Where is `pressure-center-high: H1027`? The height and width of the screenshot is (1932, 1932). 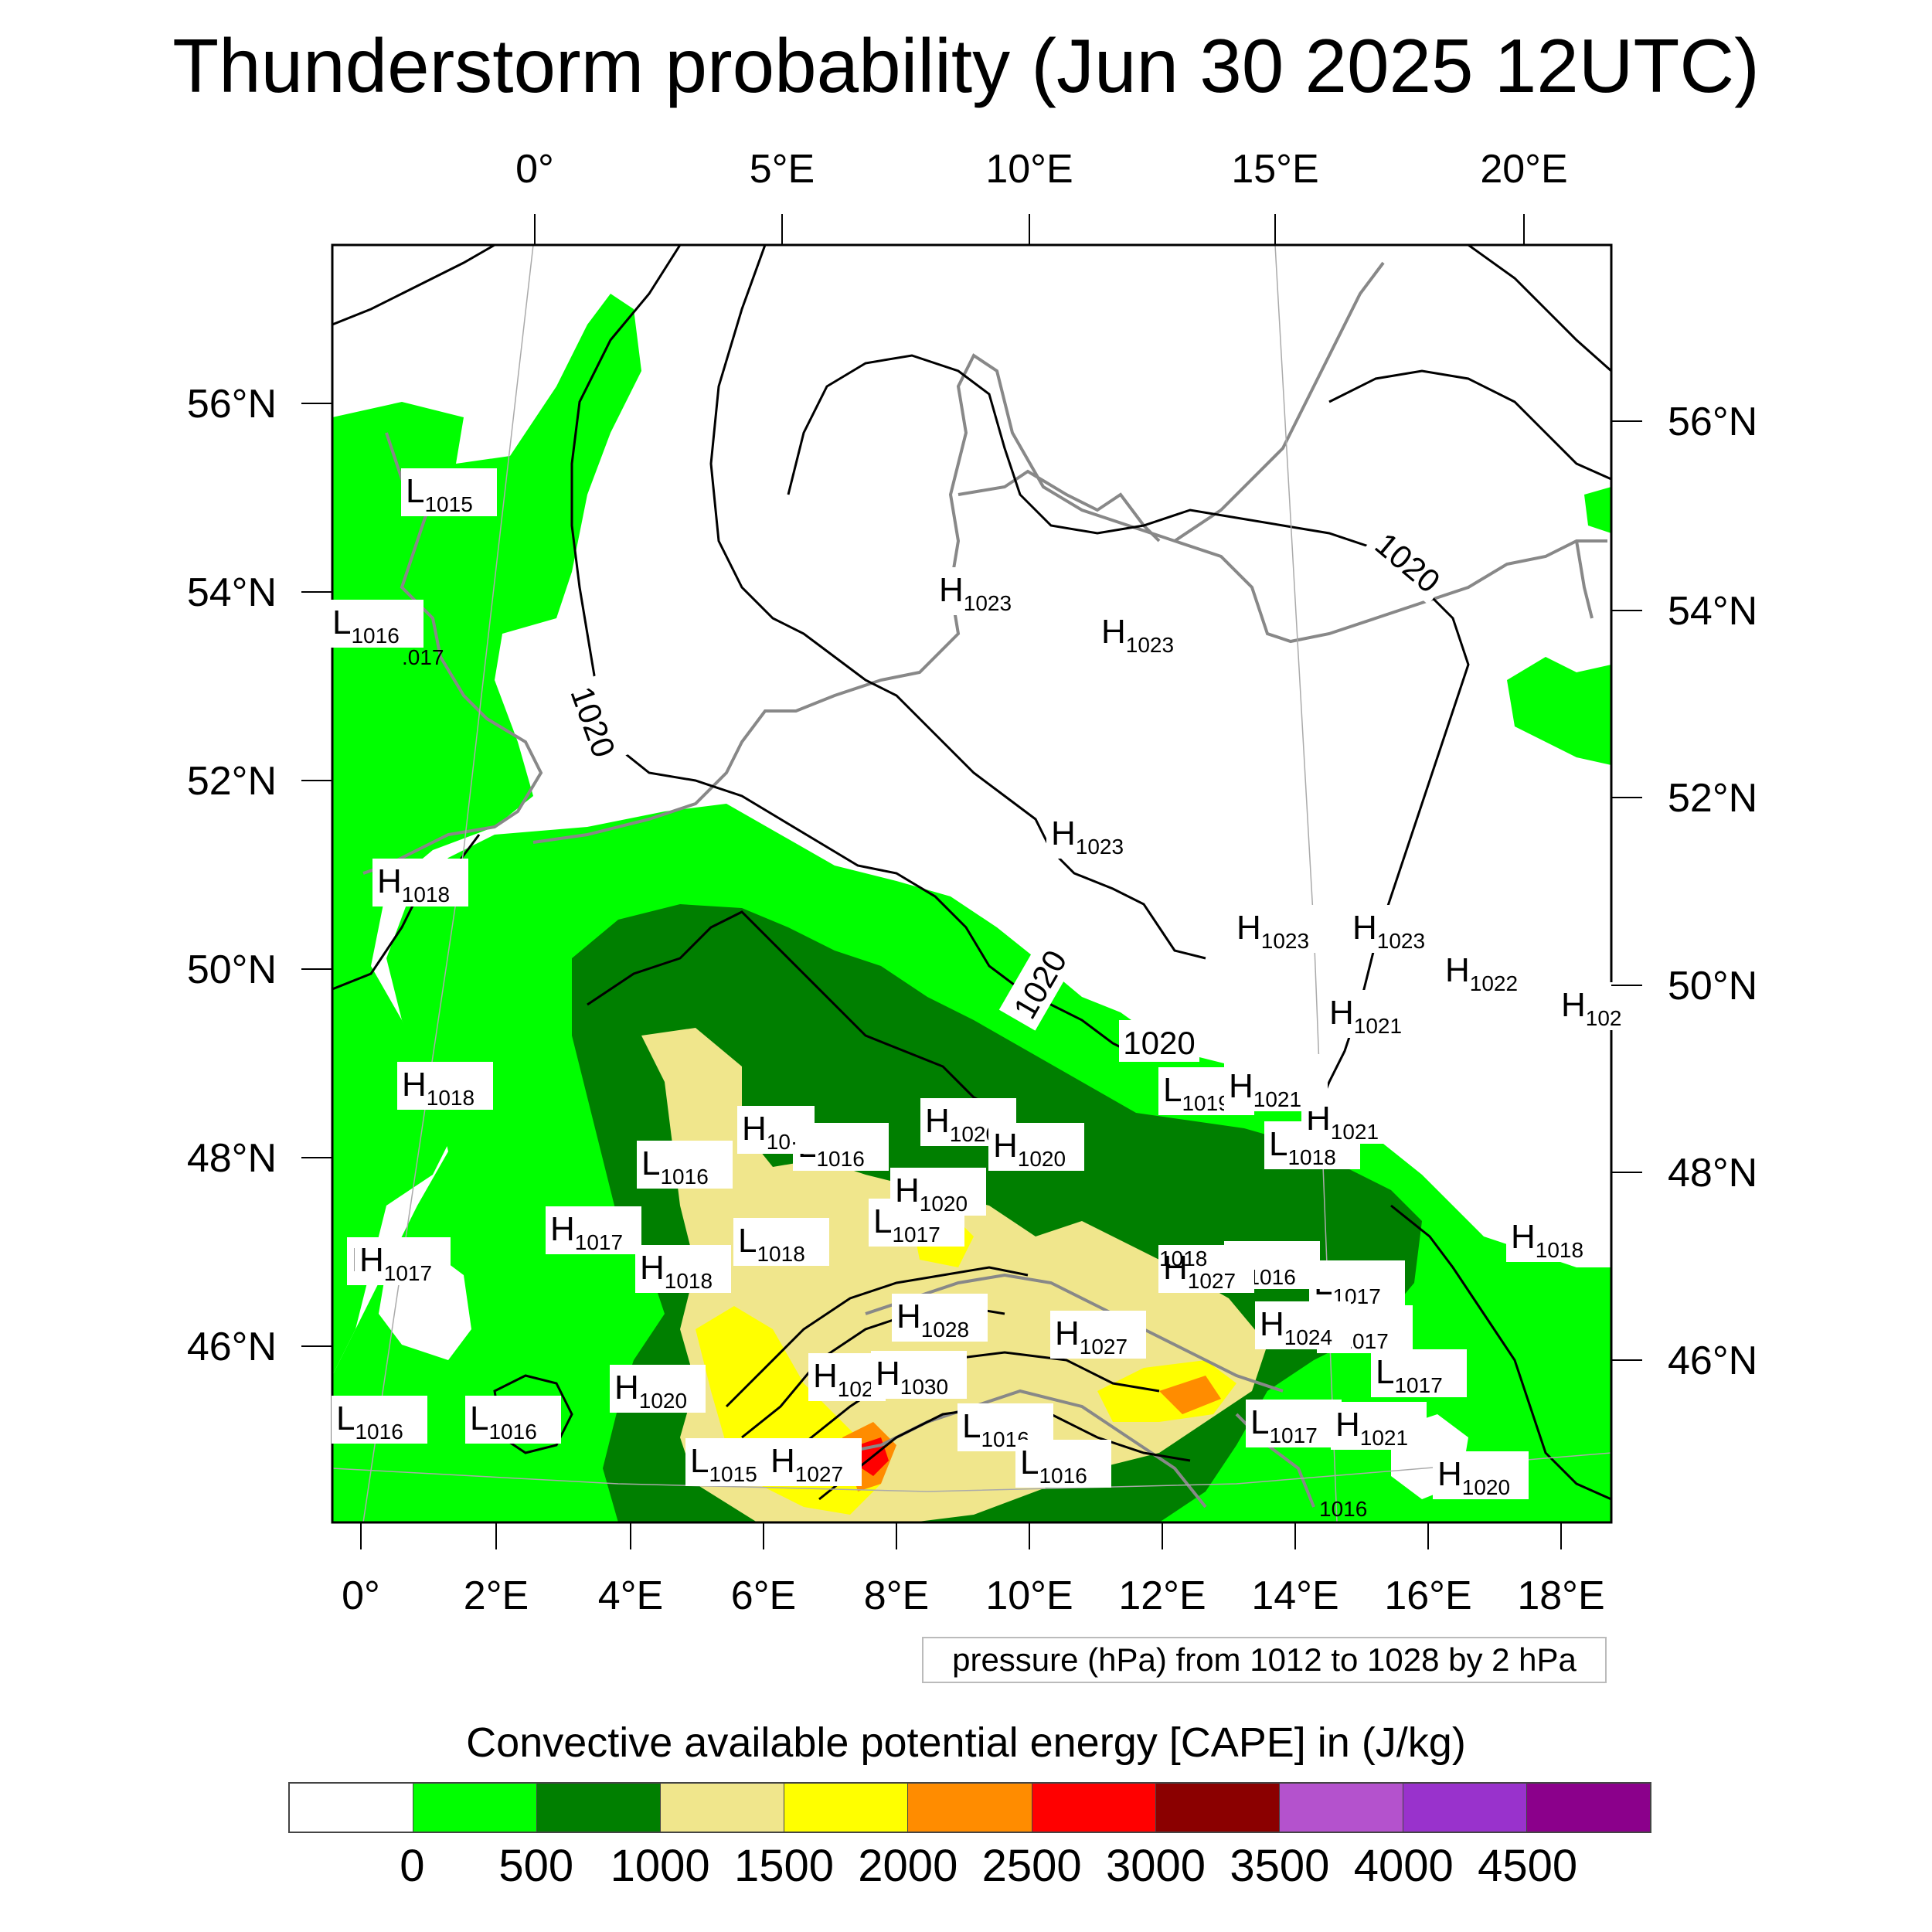 pressure-center-high: H1027 is located at coordinates (1098, 1335).